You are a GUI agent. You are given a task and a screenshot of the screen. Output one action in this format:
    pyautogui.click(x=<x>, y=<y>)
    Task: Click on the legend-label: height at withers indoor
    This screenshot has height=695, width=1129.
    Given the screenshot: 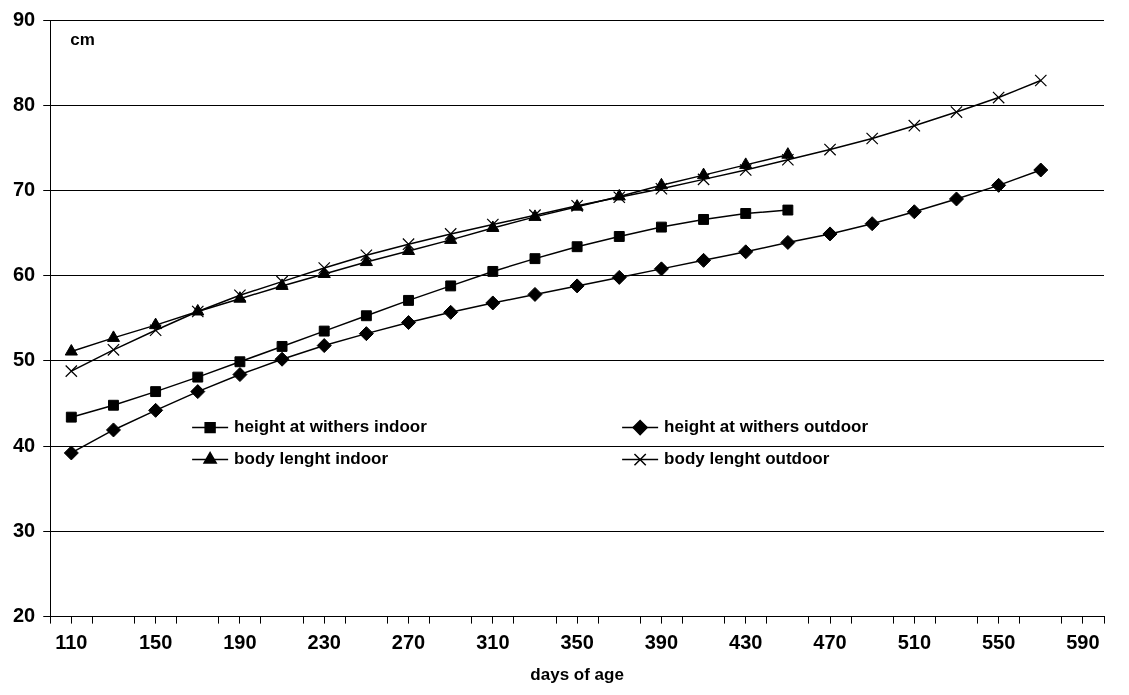 What is the action you would take?
    pyautogui.click(x=331, y=427)
    